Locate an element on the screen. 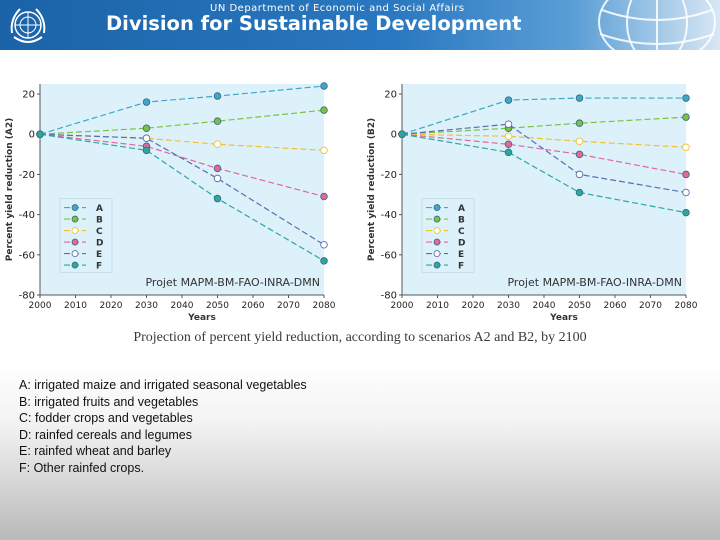 This screenshot has width=720, height=540. globe-decoration-icon is located at coordinates (657, 25).